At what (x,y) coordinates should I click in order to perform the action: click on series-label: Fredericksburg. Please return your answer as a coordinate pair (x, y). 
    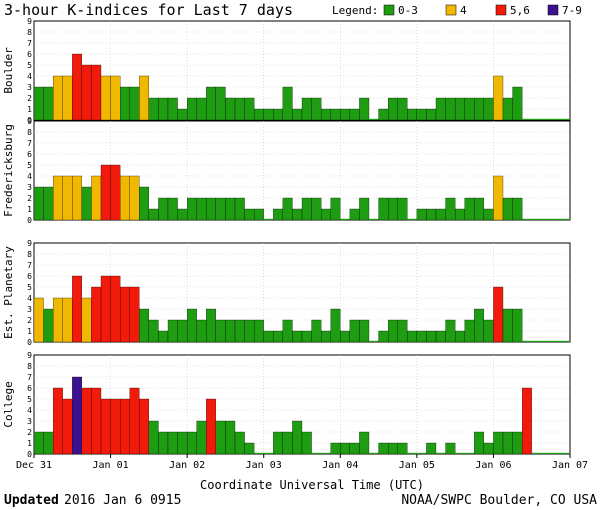
    Looking at the image, I should click on (8, 170).